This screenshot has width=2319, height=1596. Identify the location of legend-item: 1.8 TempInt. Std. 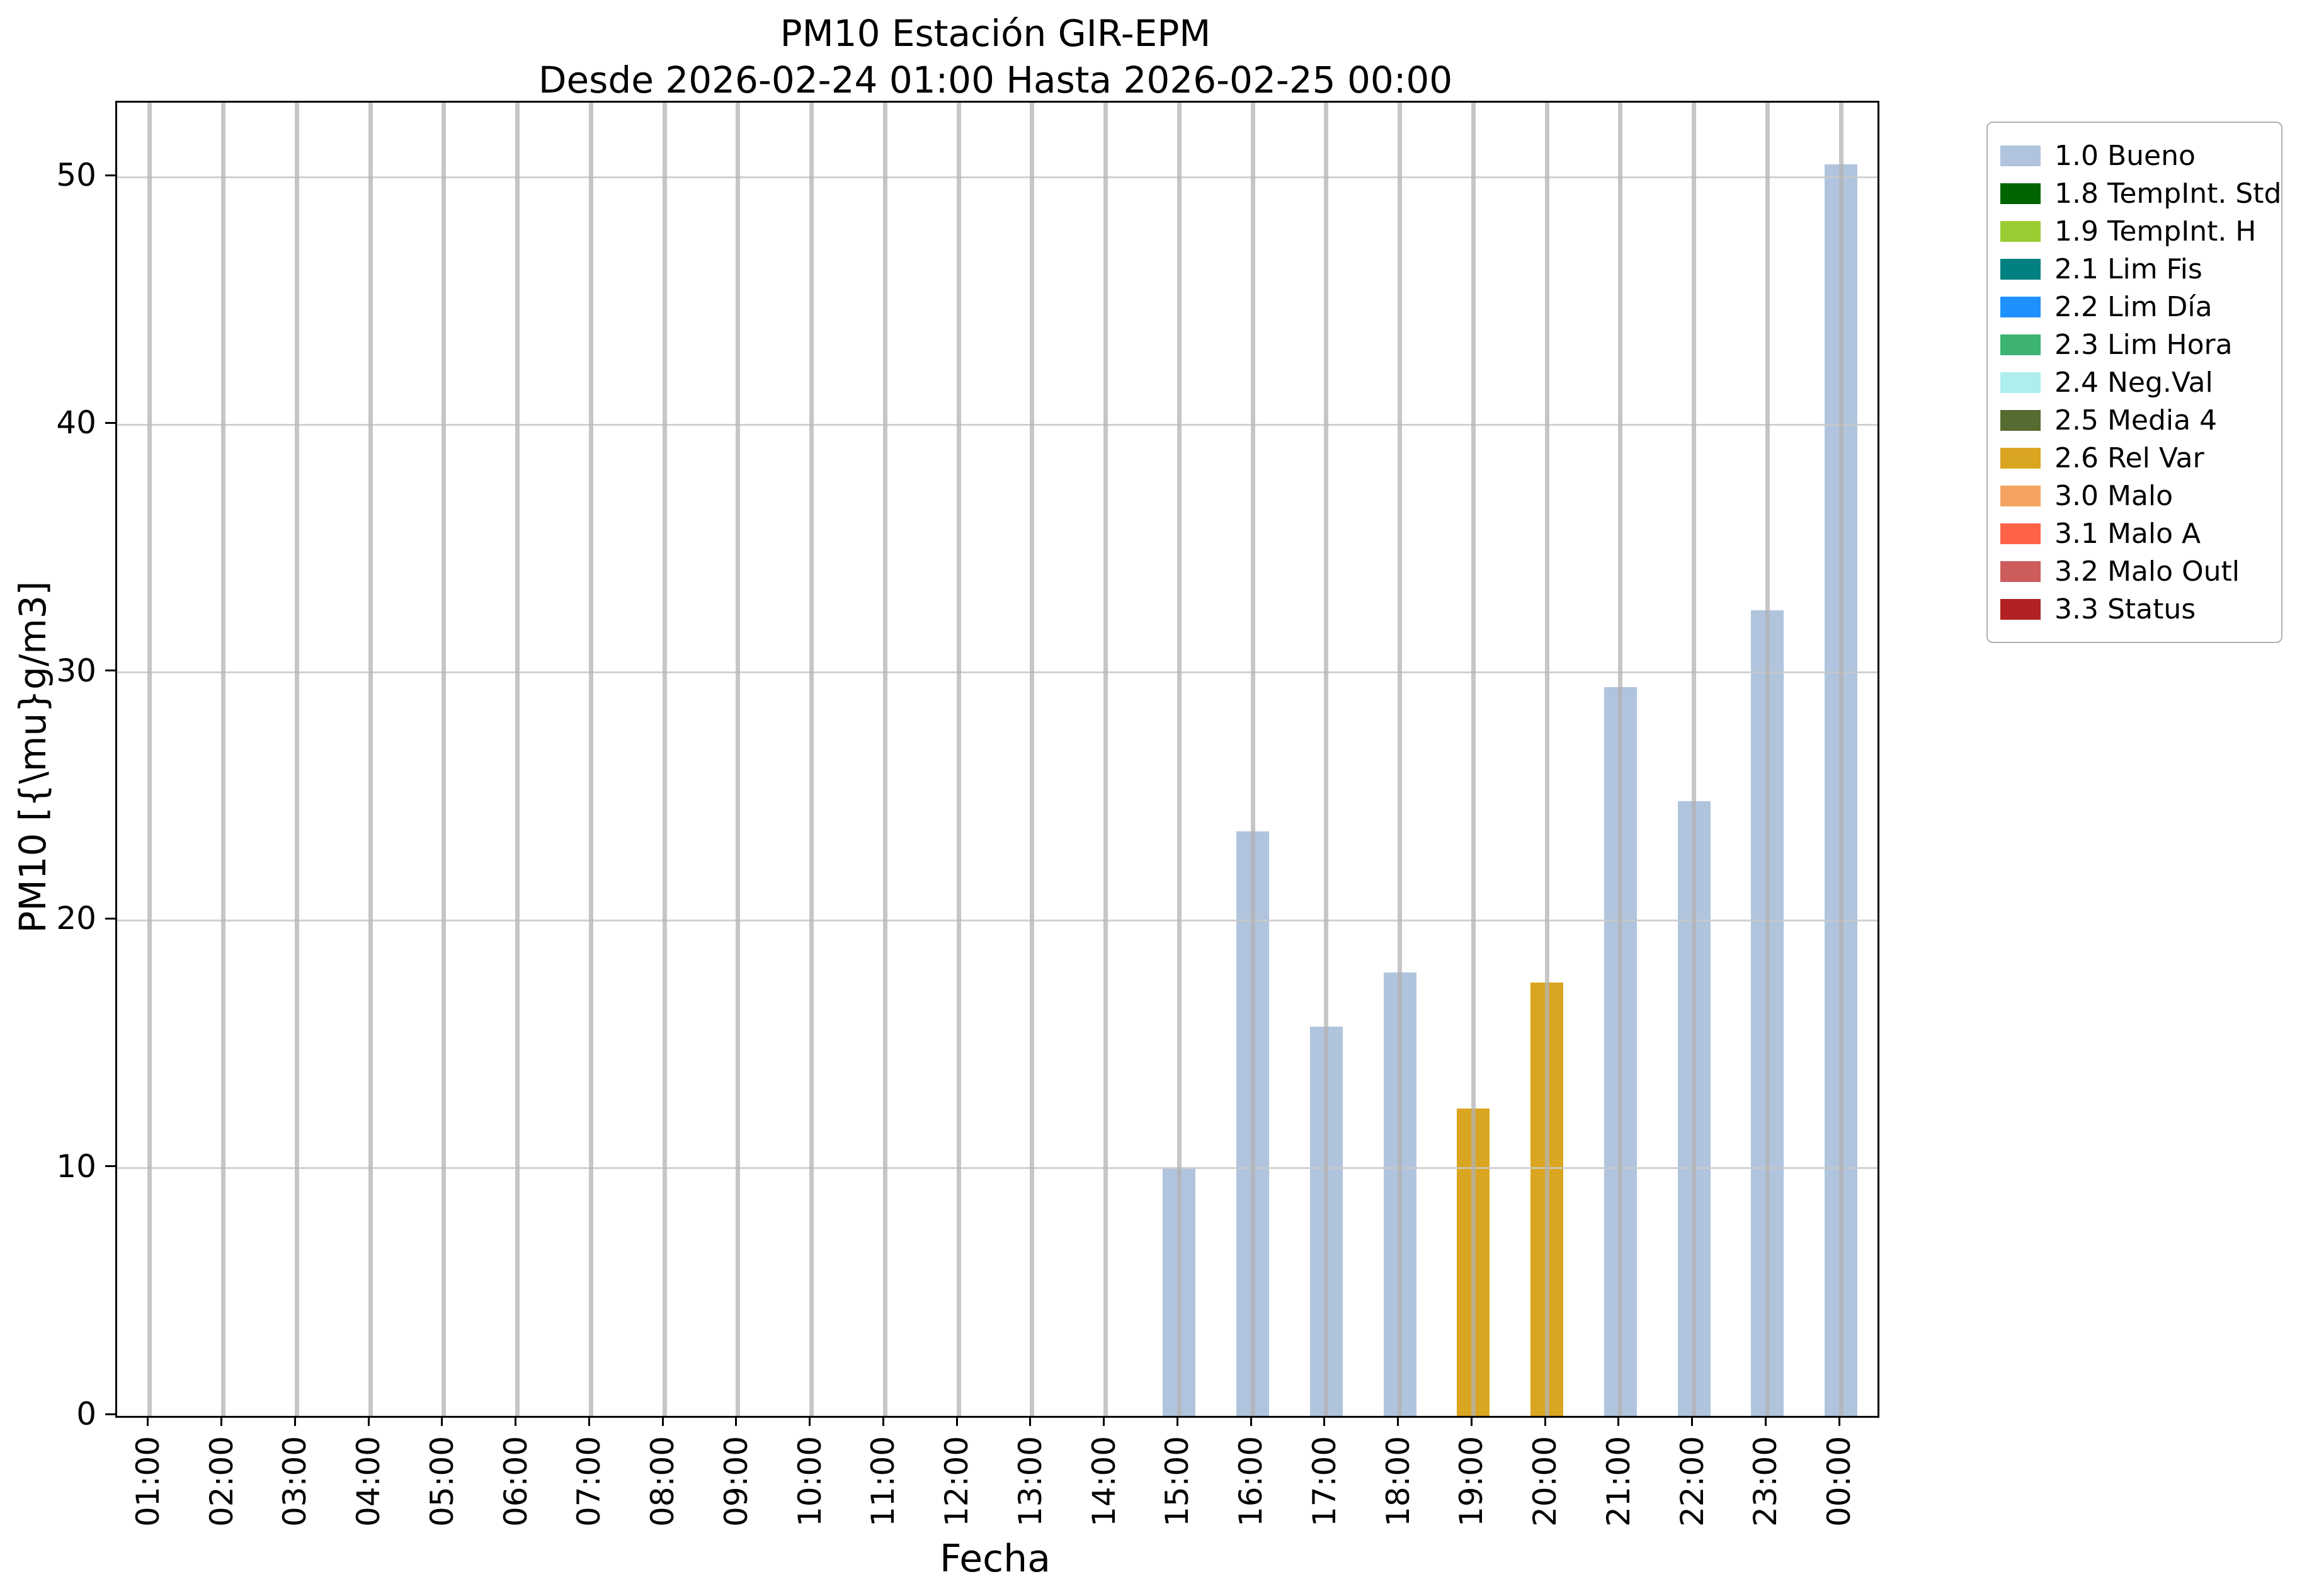
(2140, 193).